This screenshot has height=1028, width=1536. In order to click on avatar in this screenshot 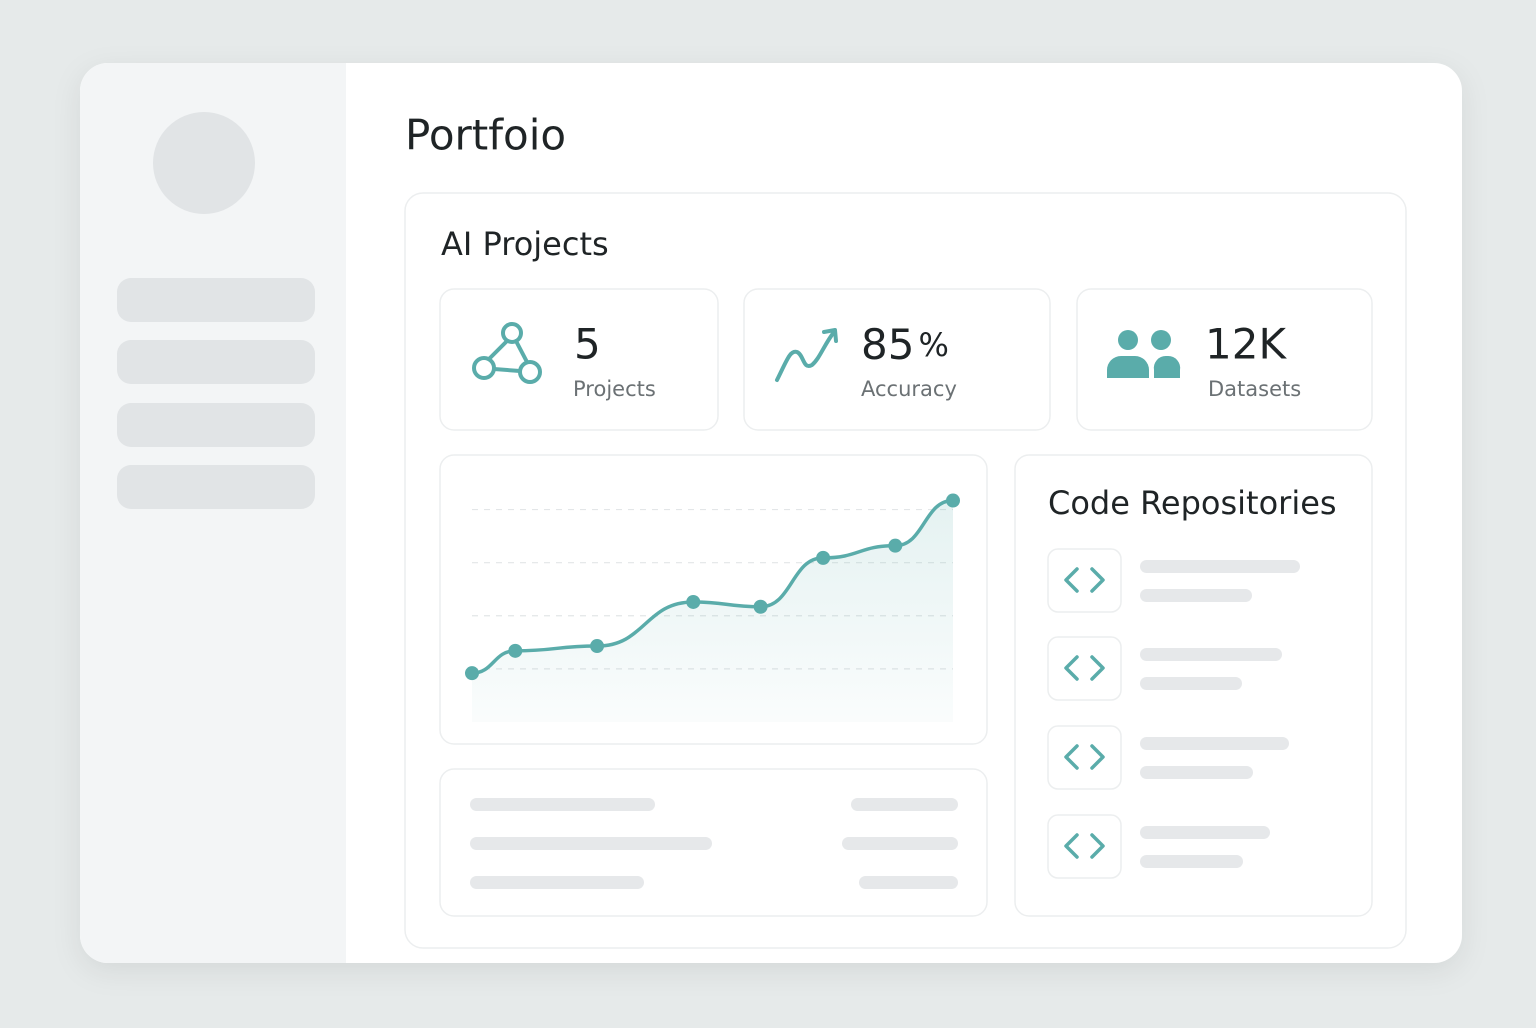, I will do `click(204, 163)`.